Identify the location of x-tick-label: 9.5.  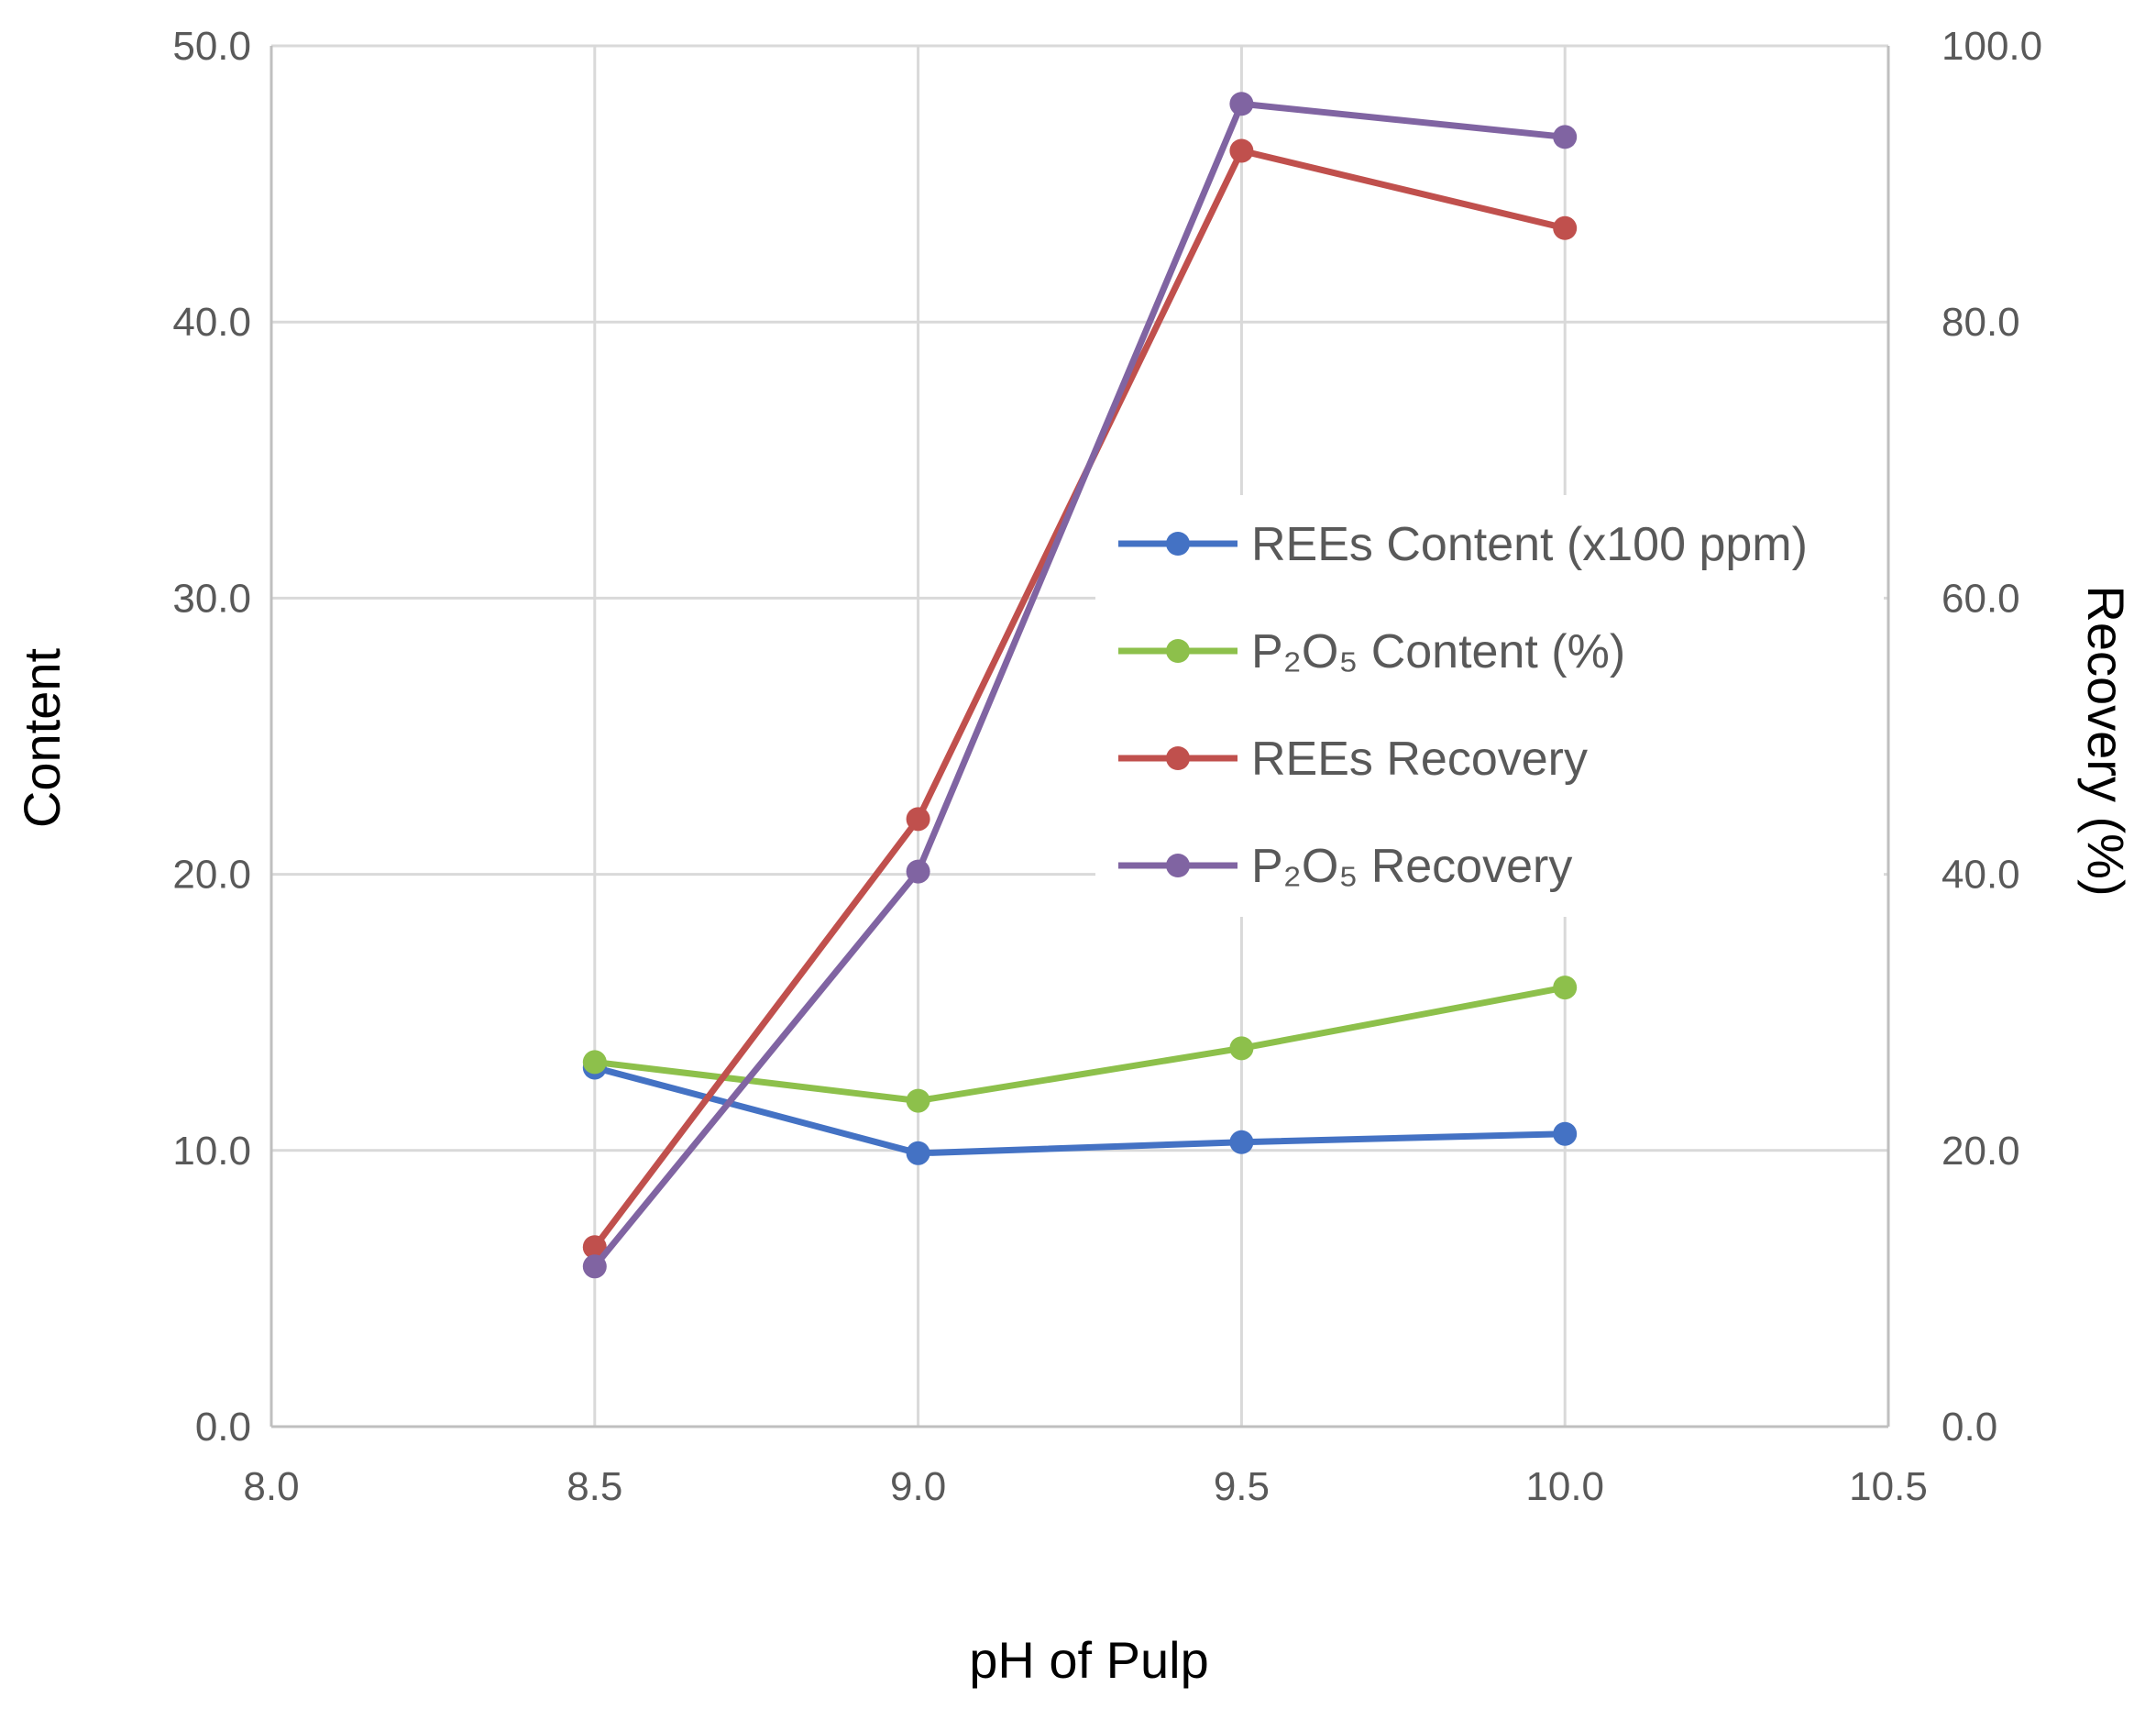
(1242, 1487).